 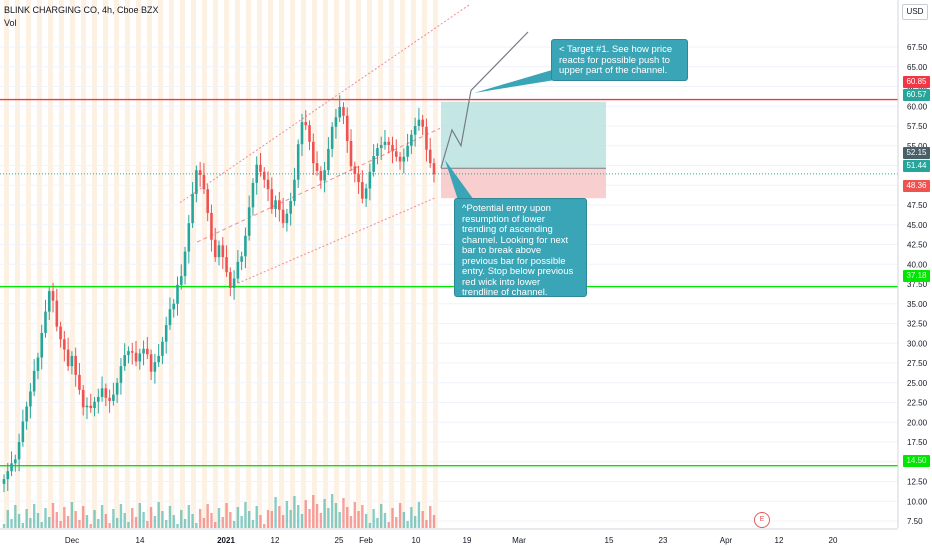 I want to click on x-tick-label: 20, so click(x=833, y=540).